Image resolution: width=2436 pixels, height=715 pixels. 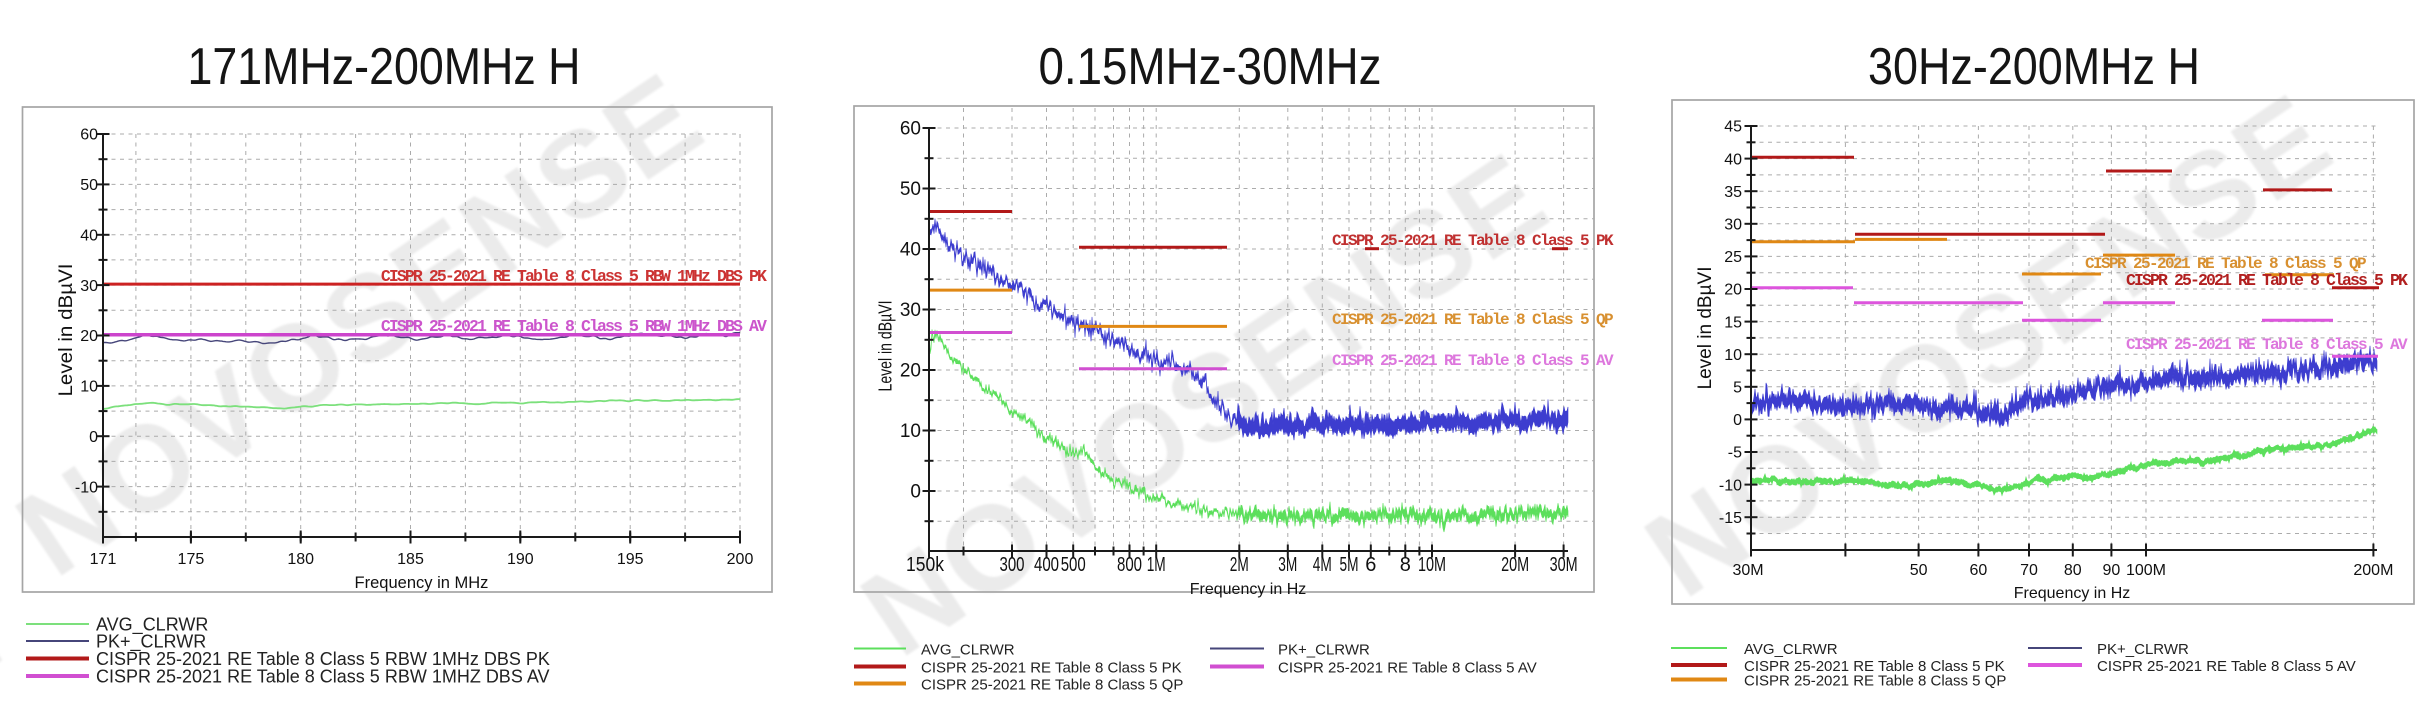 What do you see at coordinates (1073, 565) in the screenshot?
I see `svg-text: 500` at bounding box center [1073, 565].